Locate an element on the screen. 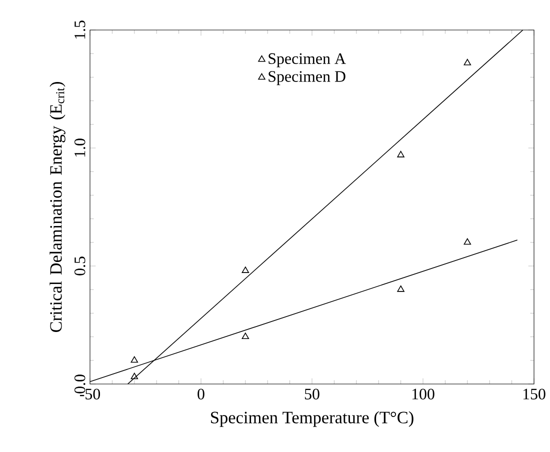 Image resolution: width=550 pixels, height=452 pixels. x-tick-label: 150 is located at coordinates (534, 394).